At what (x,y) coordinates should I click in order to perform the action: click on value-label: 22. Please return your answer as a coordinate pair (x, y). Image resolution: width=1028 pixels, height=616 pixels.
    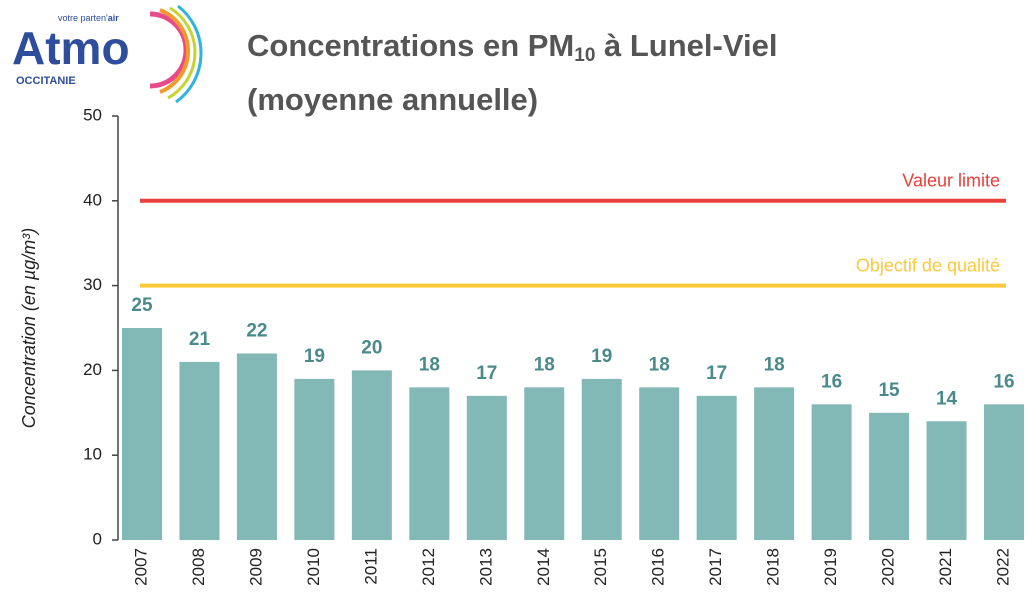
    Looking at the image, I should click on (256, 330).